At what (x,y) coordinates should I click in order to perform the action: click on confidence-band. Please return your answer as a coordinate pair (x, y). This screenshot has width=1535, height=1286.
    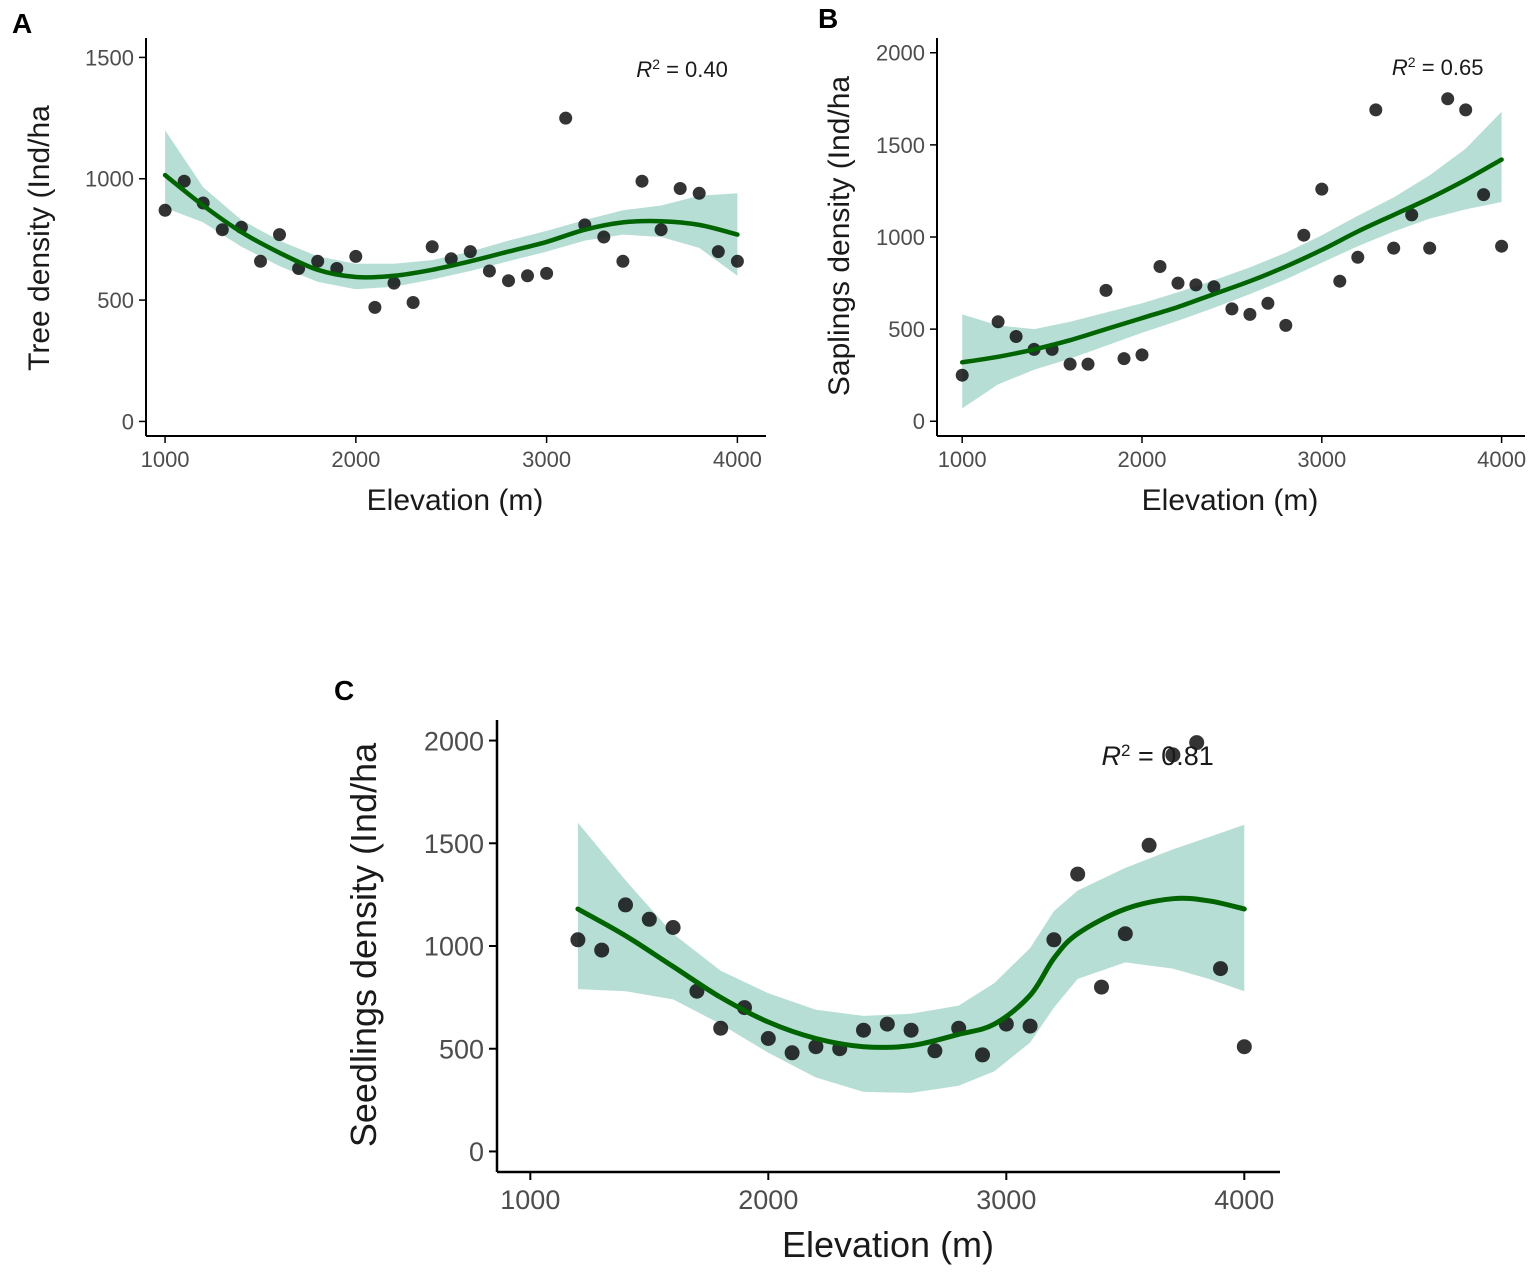
    Looking at the image, I should click on (911, 957).